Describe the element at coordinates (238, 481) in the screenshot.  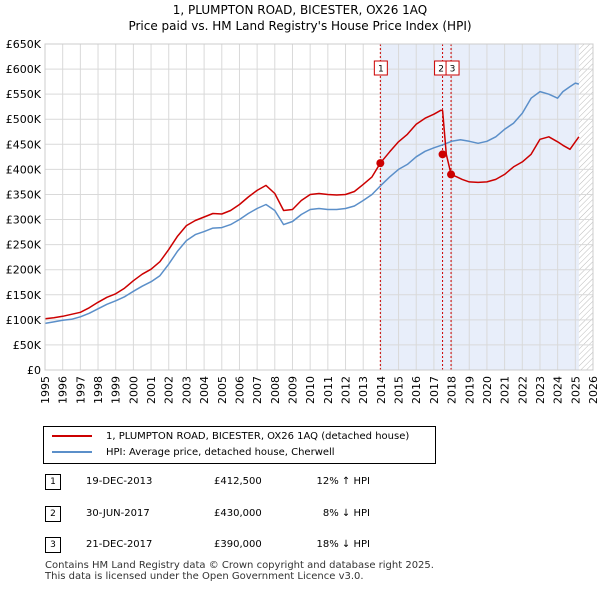
I see `transaction-price: £412,500` at that location.